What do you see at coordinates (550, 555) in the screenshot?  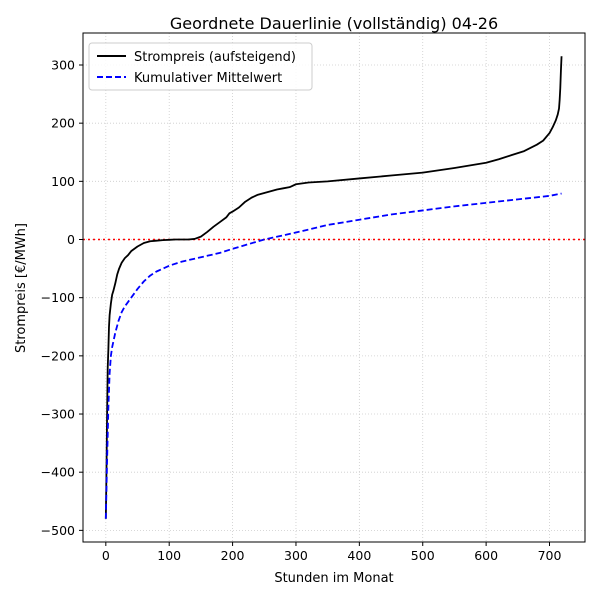 I see `x-tick-label: 700` at bounding box center [550, 555].